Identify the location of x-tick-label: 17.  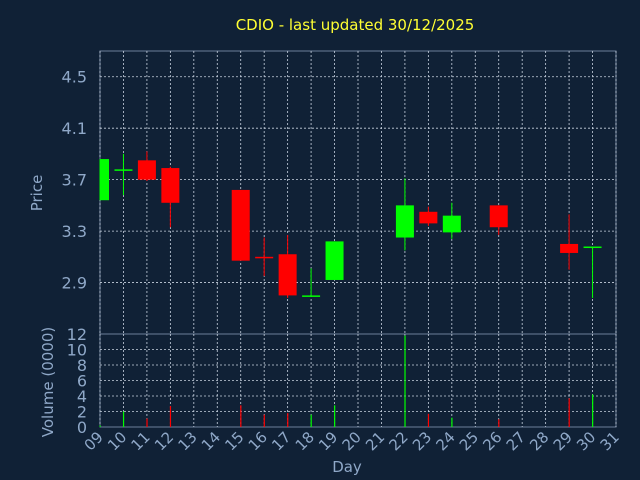
(281, 441).